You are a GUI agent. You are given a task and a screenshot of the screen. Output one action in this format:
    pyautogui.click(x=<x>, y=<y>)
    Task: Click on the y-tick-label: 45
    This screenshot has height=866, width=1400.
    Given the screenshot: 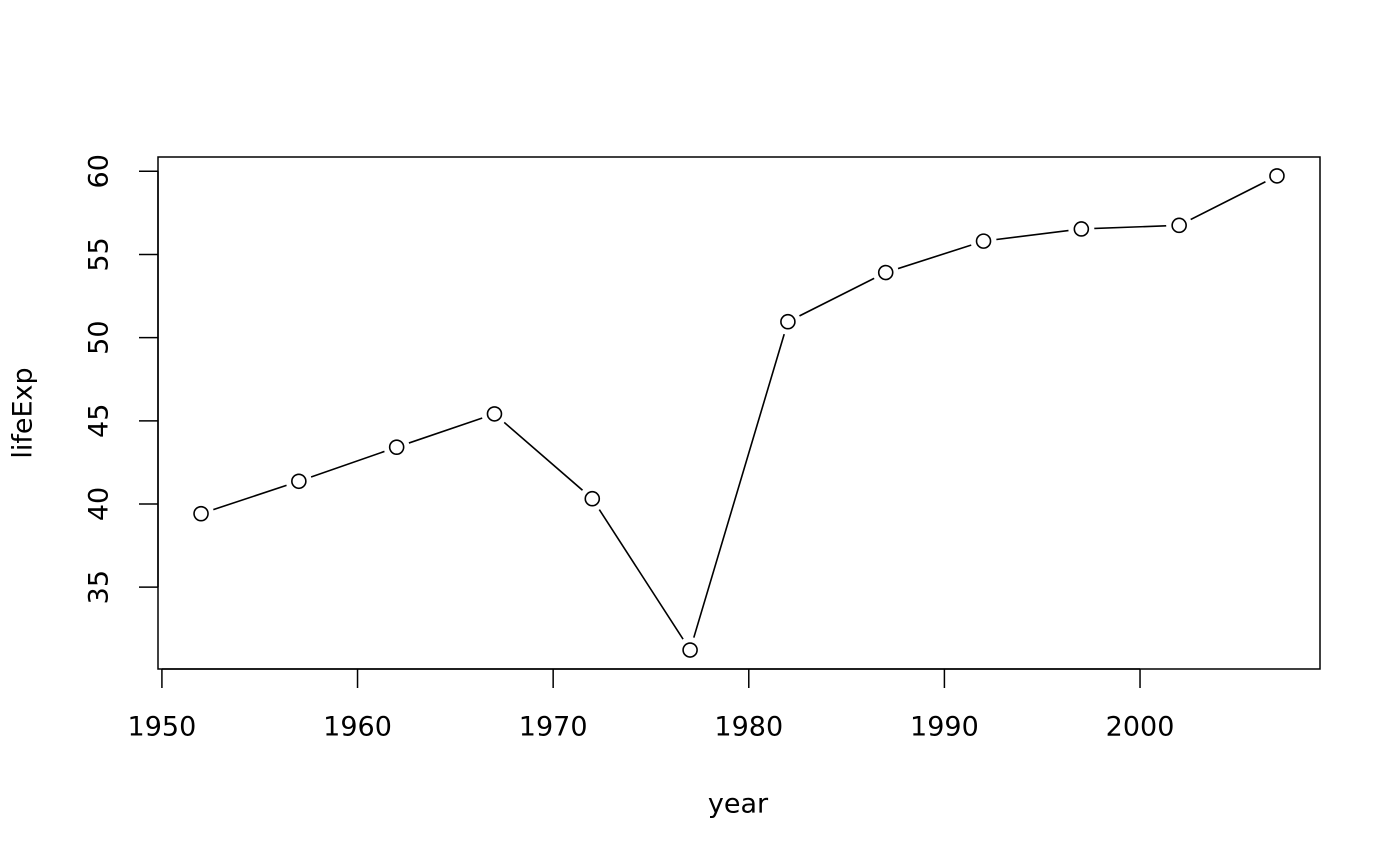 What is the action you would take?
    pyautogui.click(x=99, y=421)
    